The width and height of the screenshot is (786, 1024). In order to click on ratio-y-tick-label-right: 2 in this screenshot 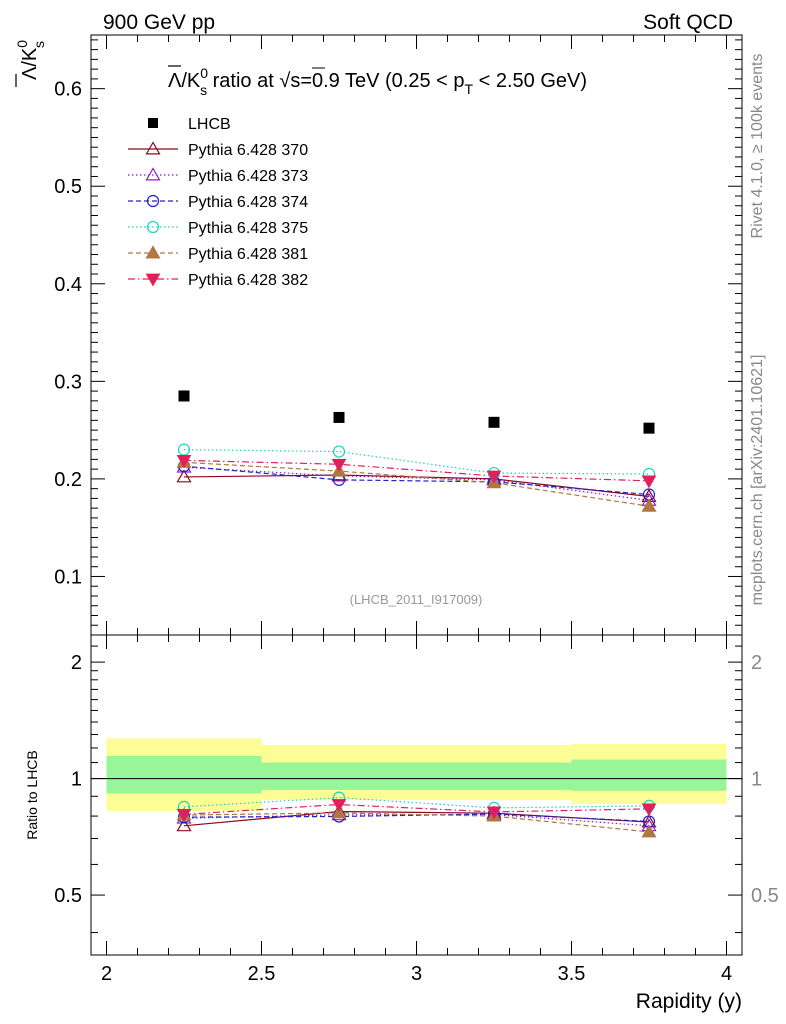, I will do `click(756, 663)`.